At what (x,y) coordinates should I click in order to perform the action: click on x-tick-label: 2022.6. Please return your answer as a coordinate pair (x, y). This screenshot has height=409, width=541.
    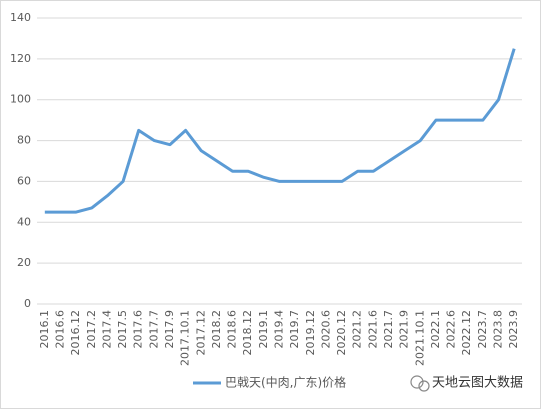
    Looking at the image, I should click on (451, 329).